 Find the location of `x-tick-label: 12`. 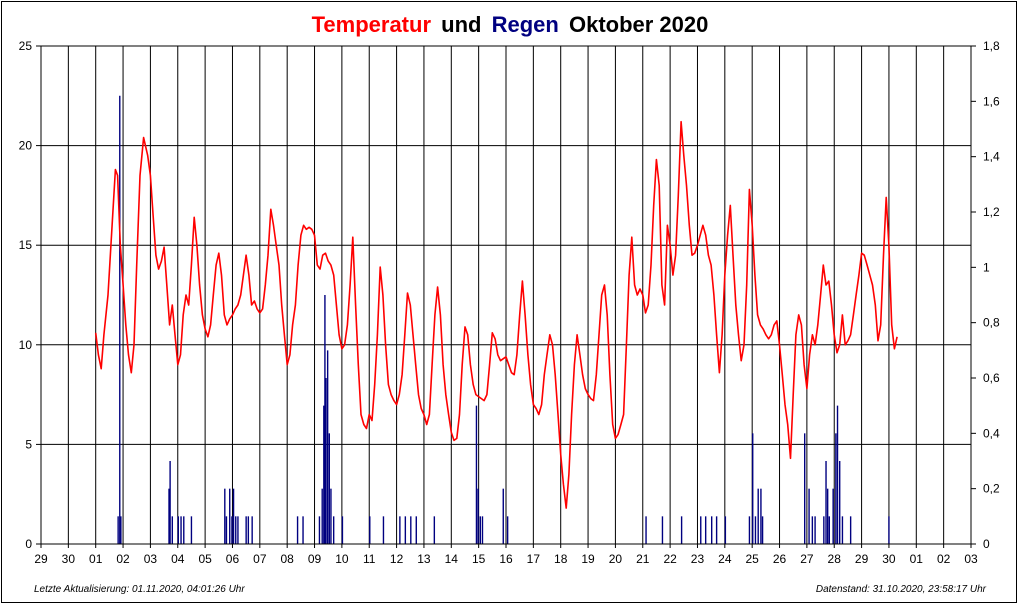

x-tick-label: 12 is located at coordinates (397, 559).